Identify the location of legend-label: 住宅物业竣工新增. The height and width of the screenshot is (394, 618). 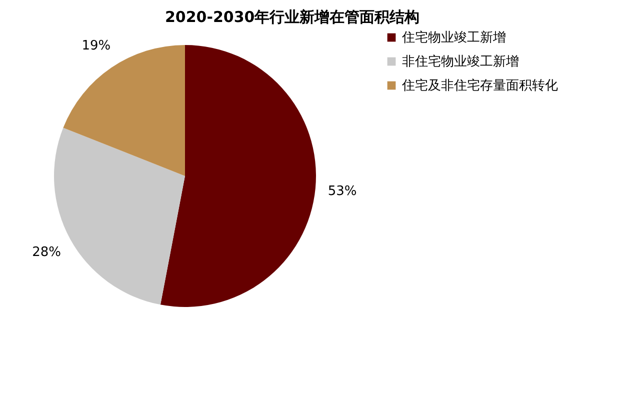
(453, 38).